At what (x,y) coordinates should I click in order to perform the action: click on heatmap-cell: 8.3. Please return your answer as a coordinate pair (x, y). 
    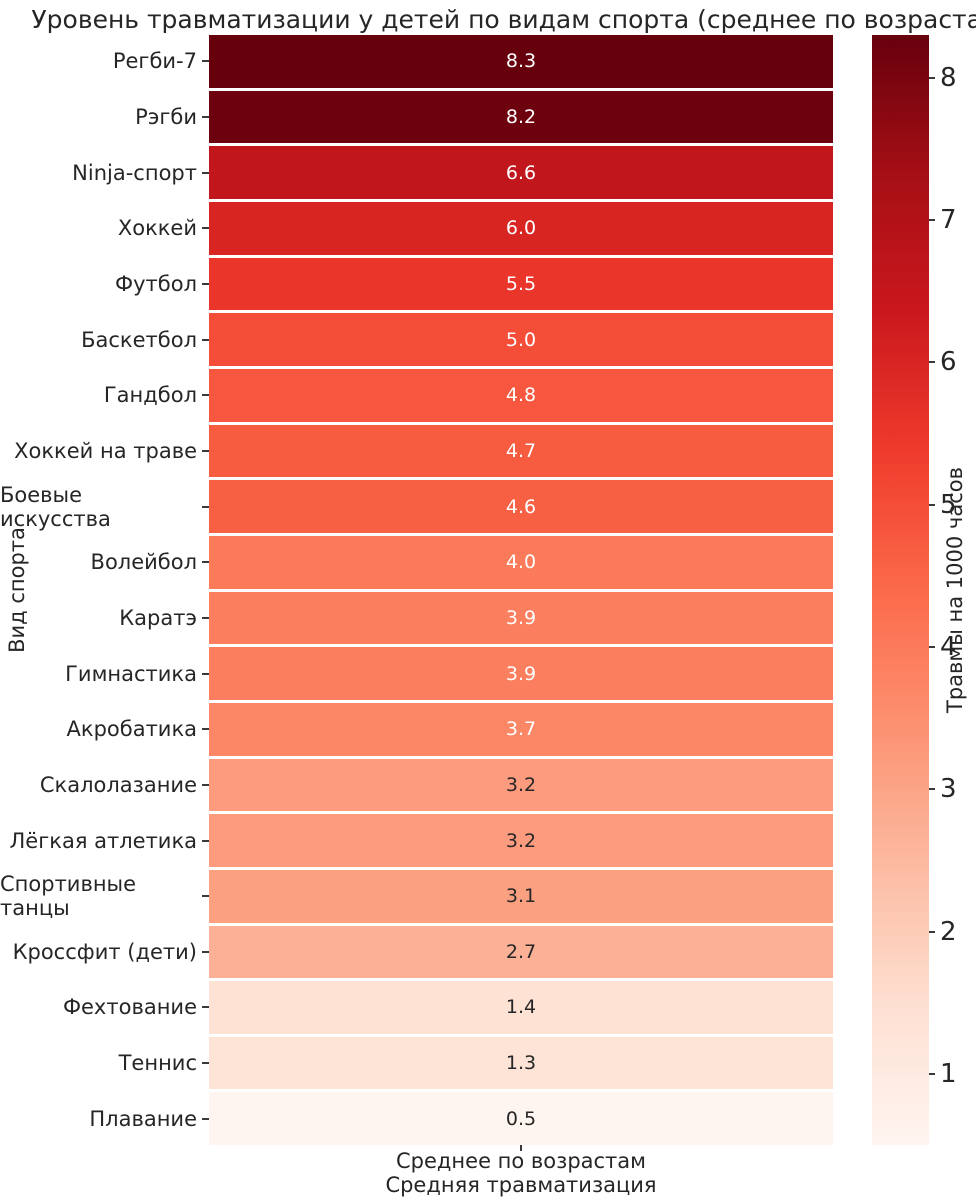
    Looking at the image, I should click on (521, 61).